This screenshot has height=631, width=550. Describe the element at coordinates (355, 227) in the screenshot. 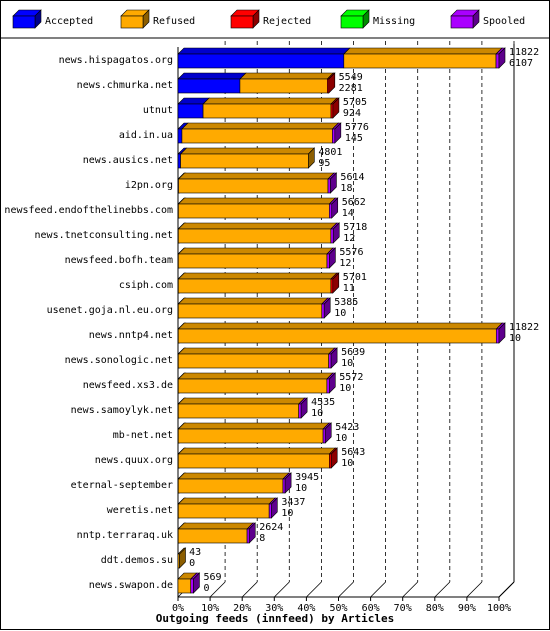

I see `total-value-label: 5718` at that location.